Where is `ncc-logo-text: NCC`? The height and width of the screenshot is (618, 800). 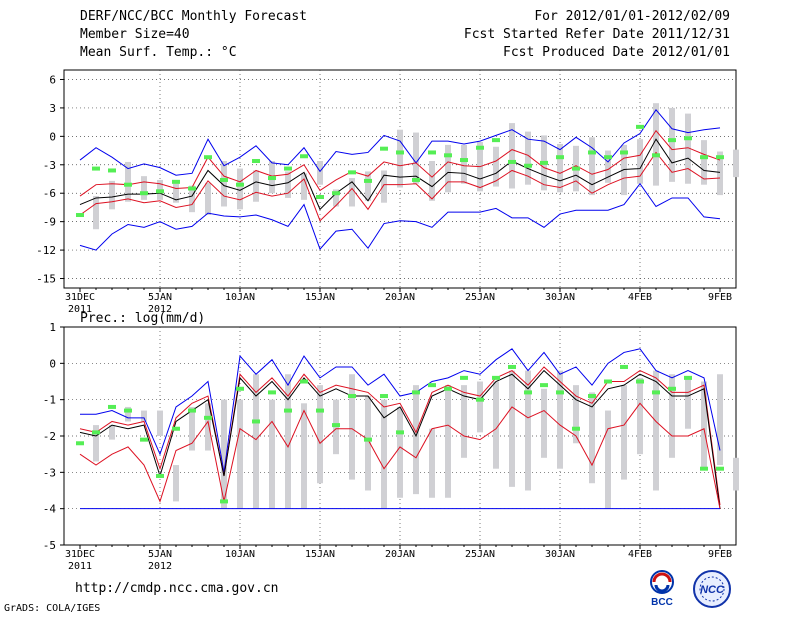
ncc-logo-text: NCC is located at coordinates (712, 590).